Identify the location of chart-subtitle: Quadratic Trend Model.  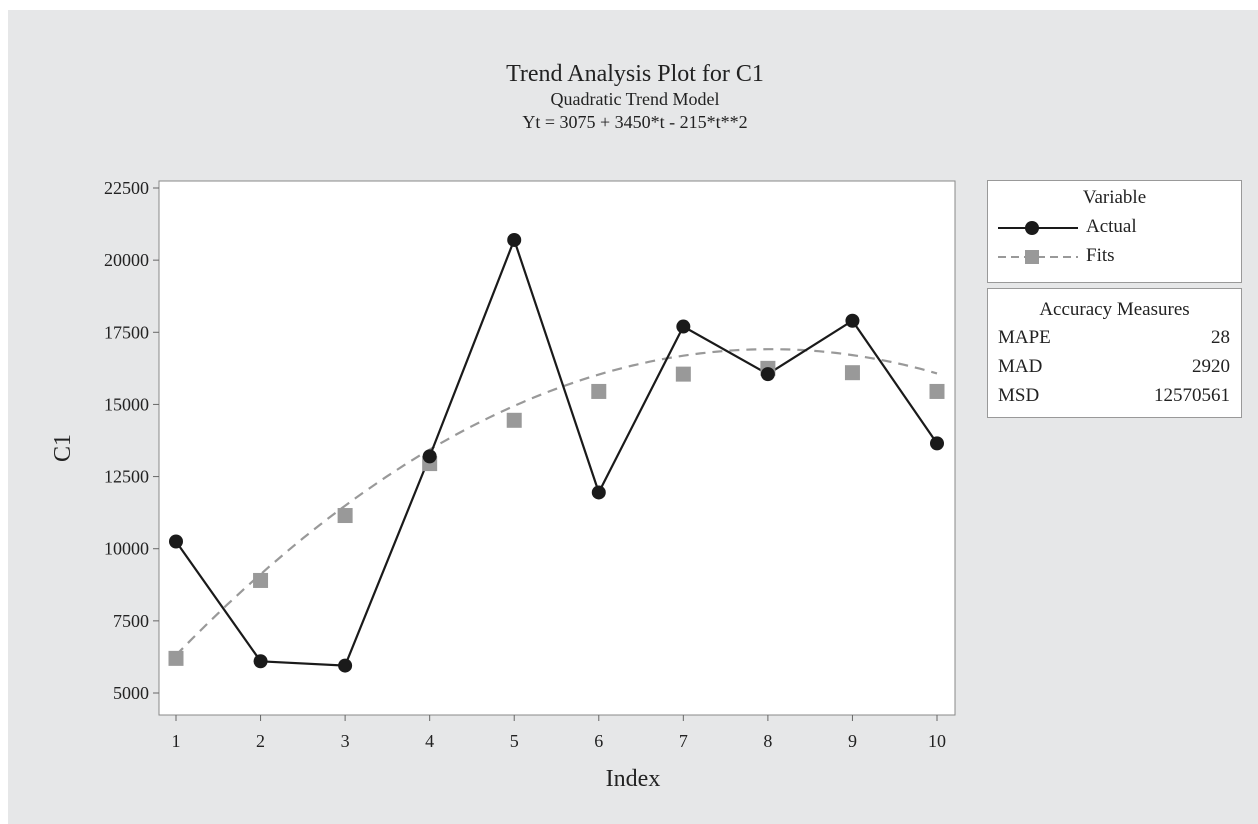
(635, 99).